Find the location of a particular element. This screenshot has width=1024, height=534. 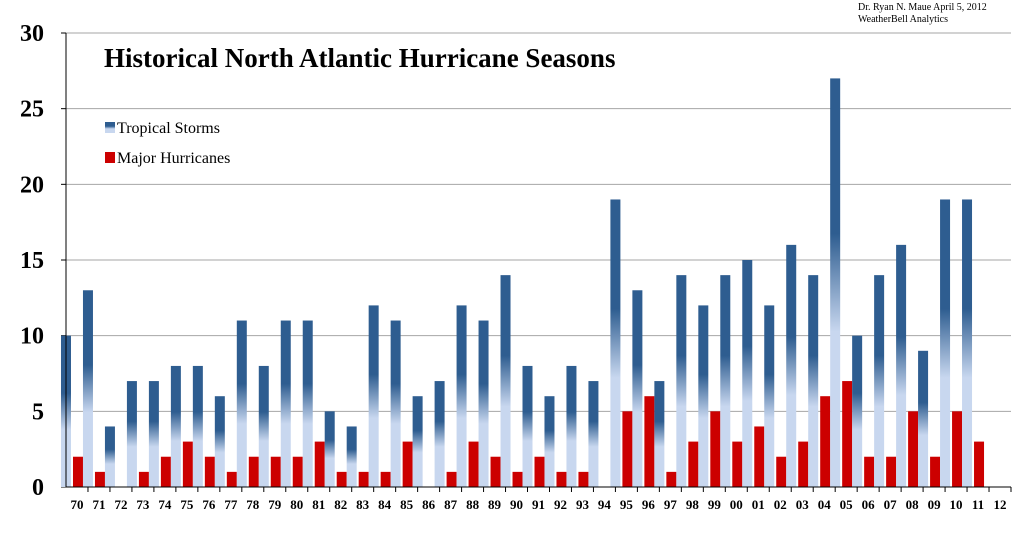

x-tick-label: 00 is located at coordinates (736, 504).